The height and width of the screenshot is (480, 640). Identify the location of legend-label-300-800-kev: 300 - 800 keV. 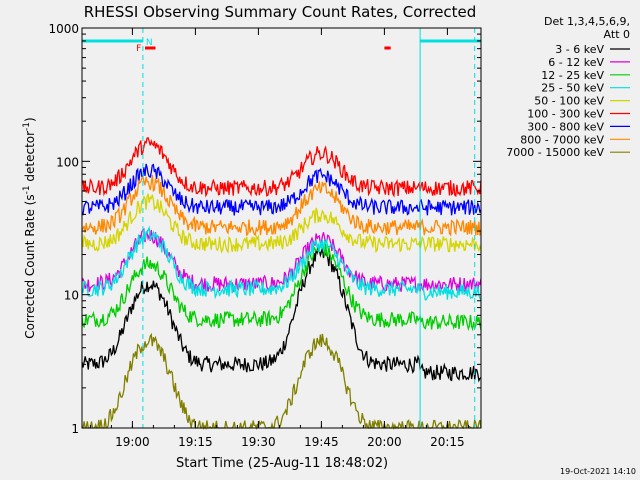
(565, 126).